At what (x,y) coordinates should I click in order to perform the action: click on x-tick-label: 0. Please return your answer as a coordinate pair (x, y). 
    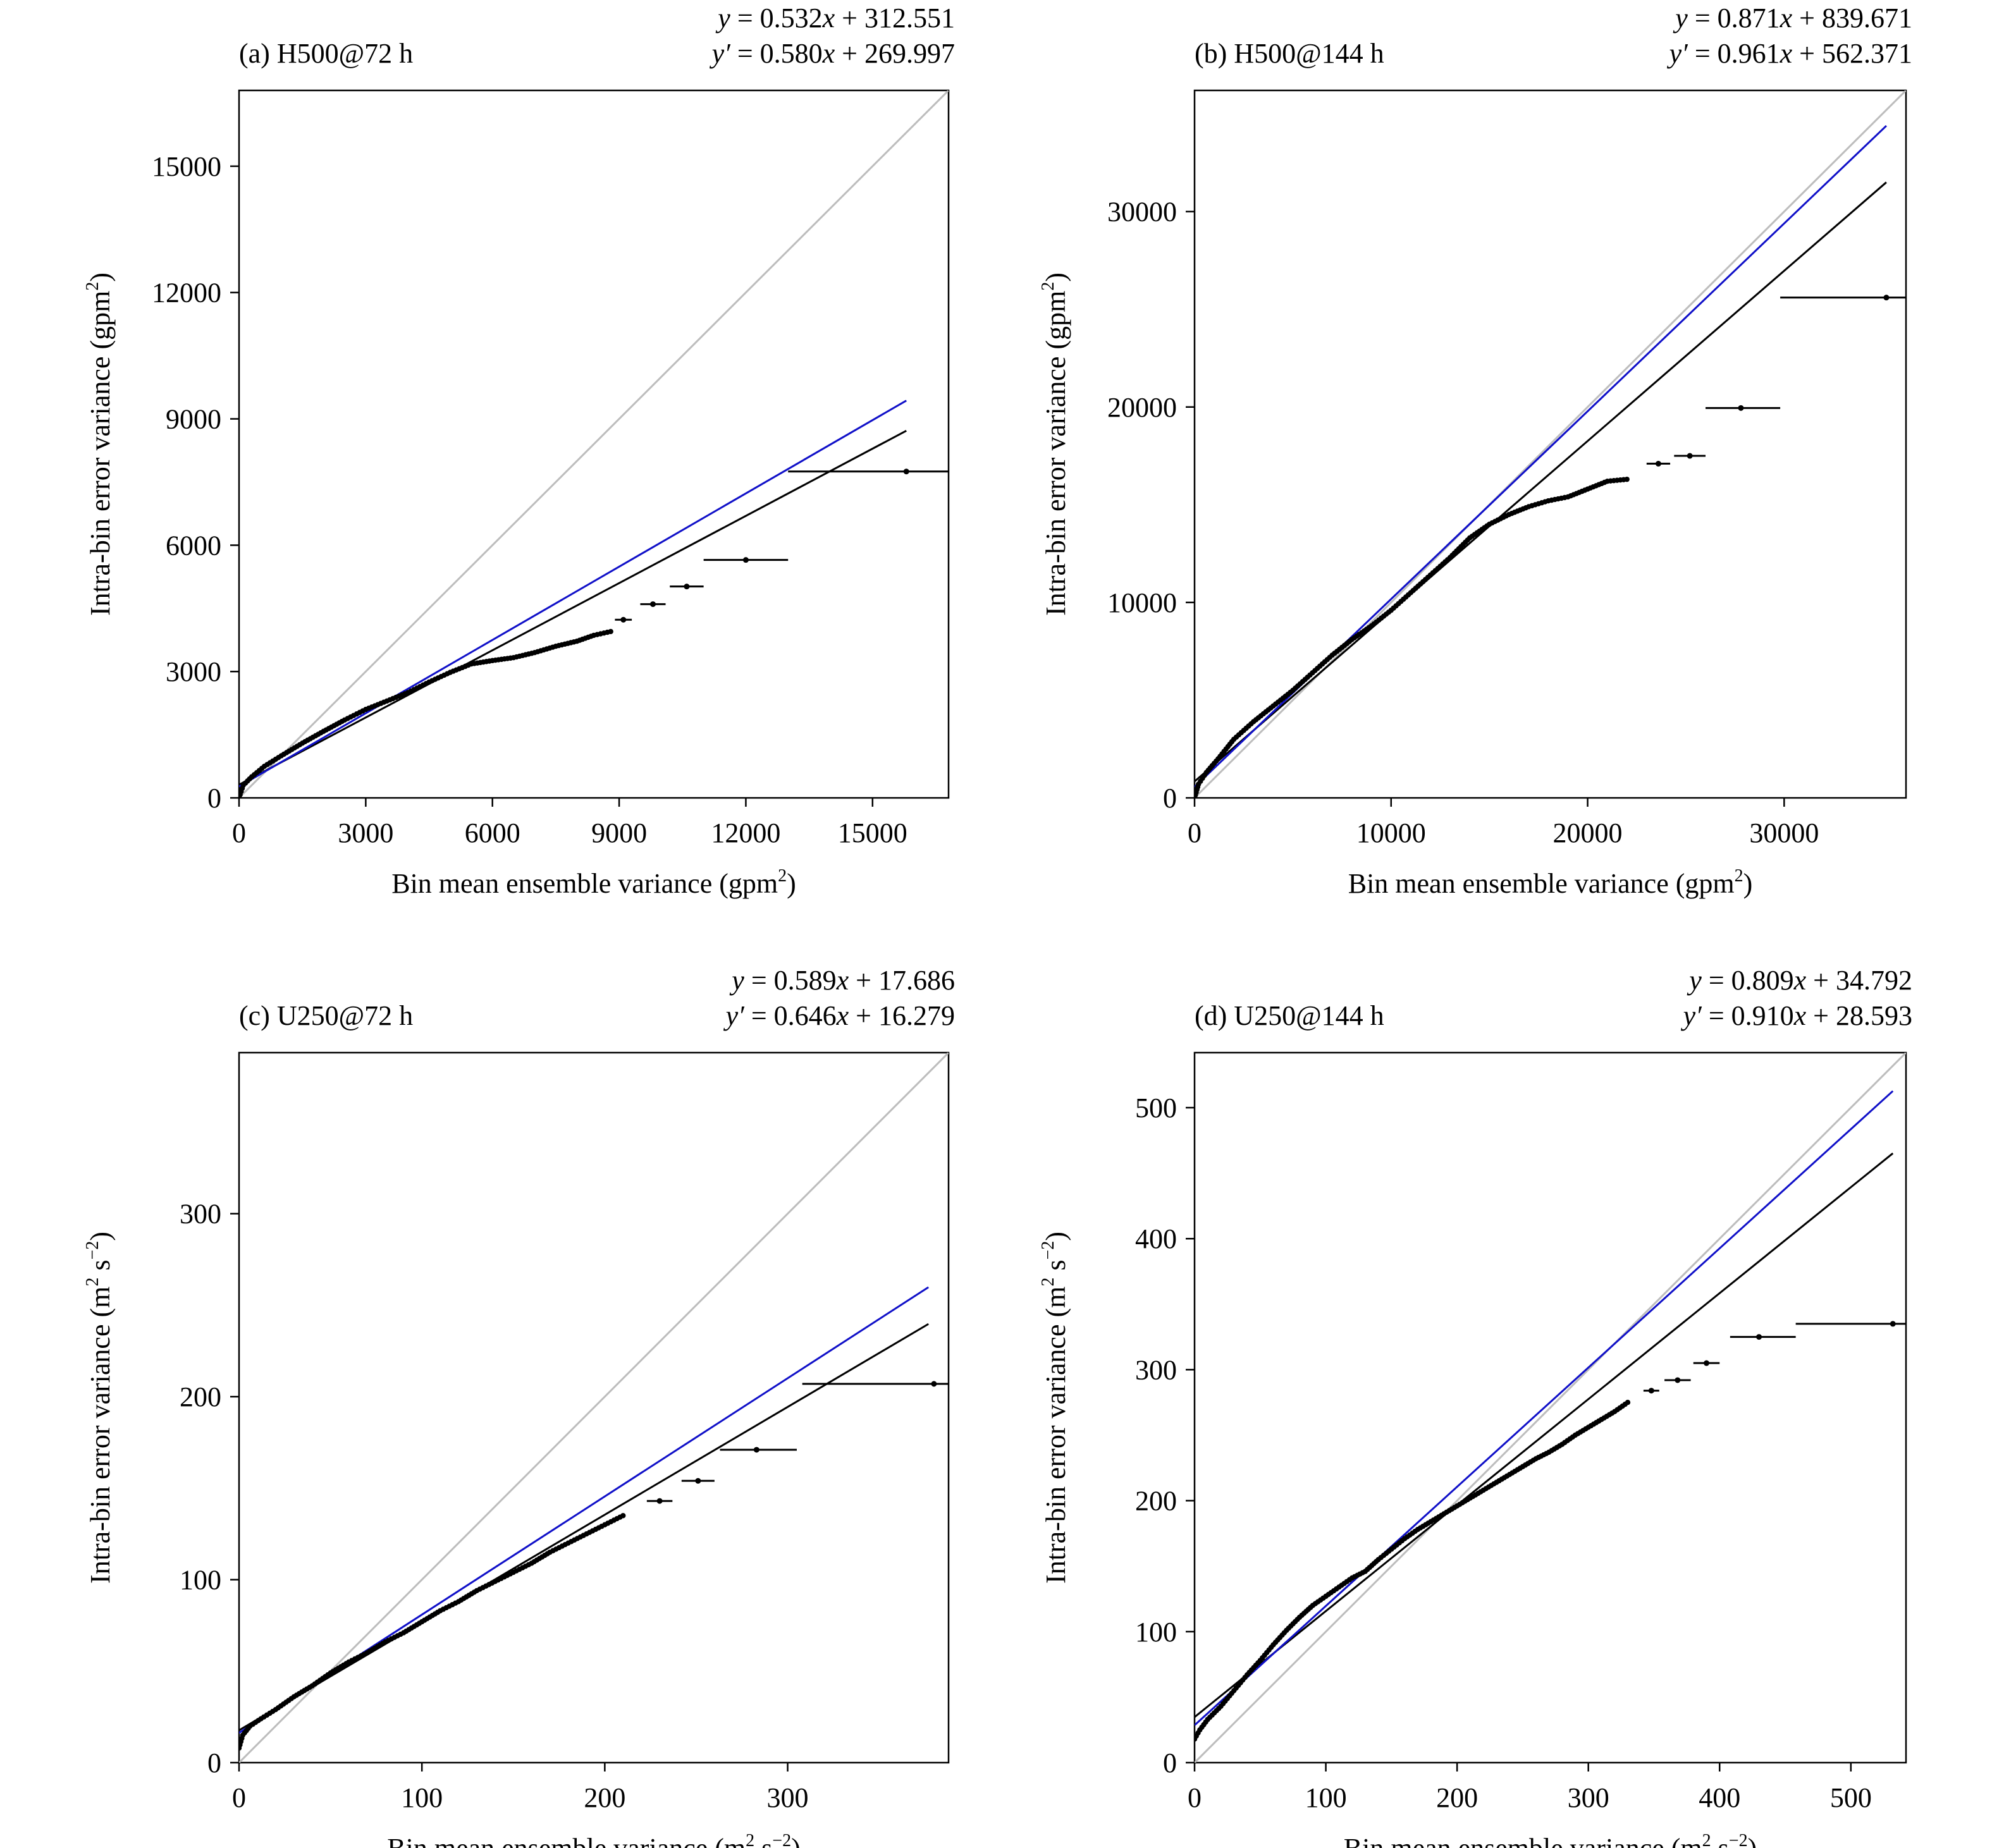
    Looking at the image, I should click on (239, 832).